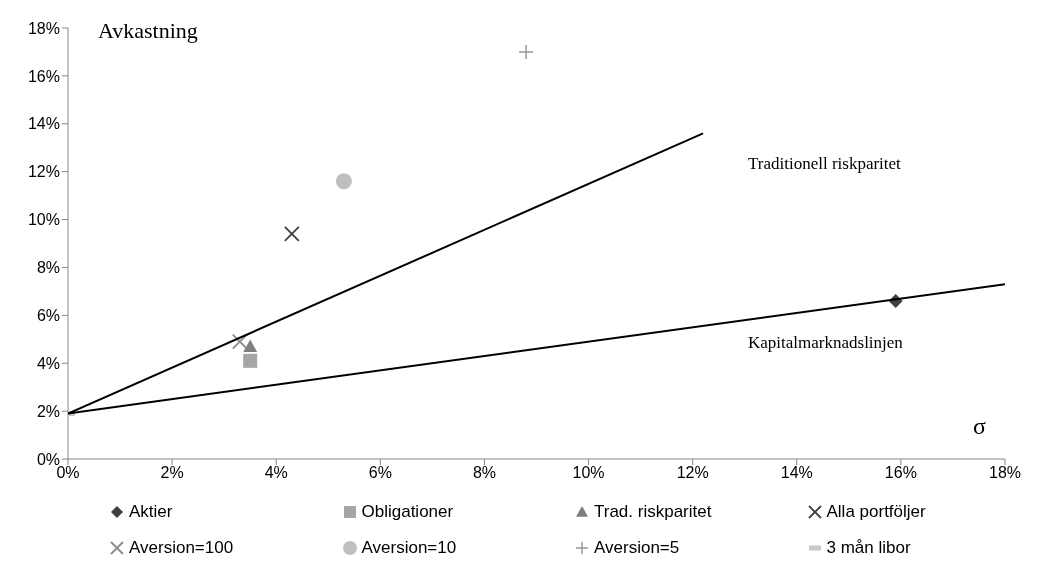  What do you see at coordinates (637, 548) in the screenshot?
I see `legend-label: Aversion=5` at bounding box center [637, 548].